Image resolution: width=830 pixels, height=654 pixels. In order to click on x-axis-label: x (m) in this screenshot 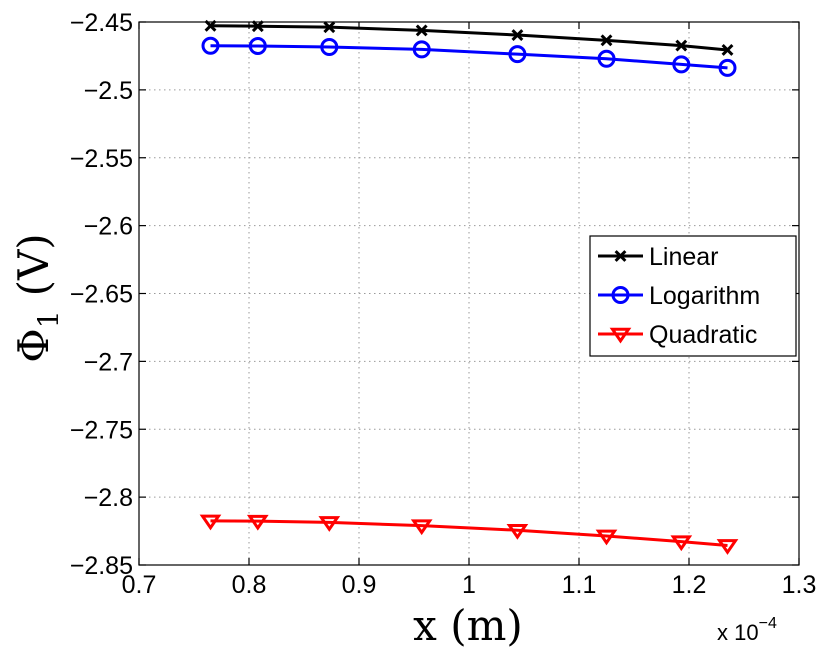, I will do `click(468, 625)`.